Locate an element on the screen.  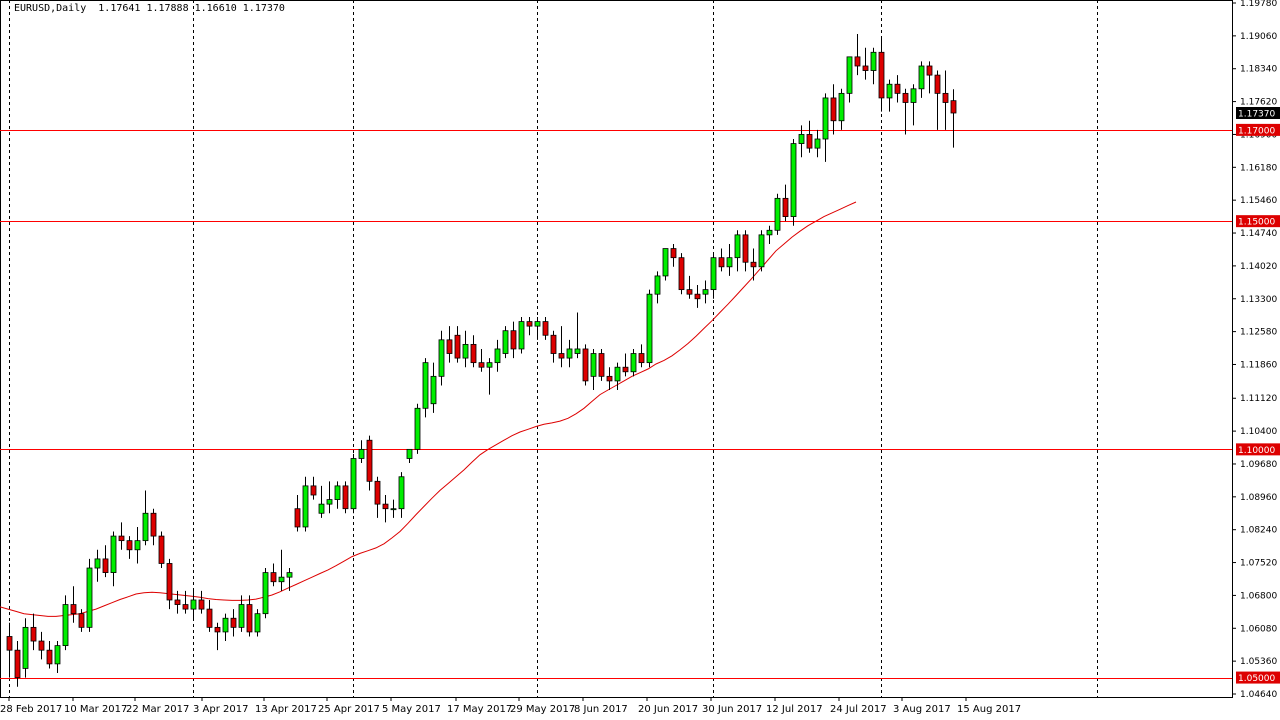
level-price-tag: 1.10000 is located at coordinates (1256, 451).